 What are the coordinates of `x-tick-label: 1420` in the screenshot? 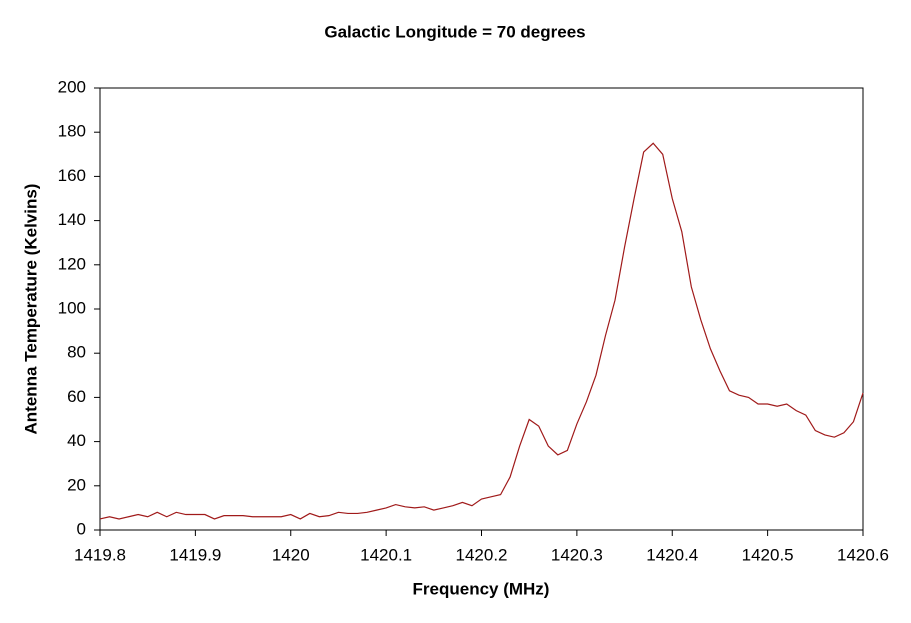 It's located at (291, 554).